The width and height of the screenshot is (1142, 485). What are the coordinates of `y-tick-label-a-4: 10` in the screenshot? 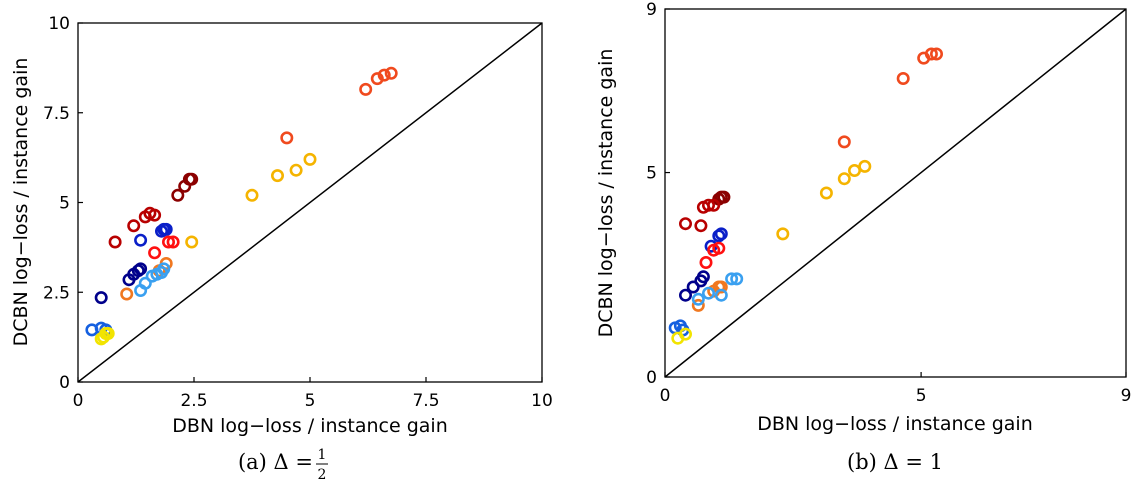 It's located at (59, 24).